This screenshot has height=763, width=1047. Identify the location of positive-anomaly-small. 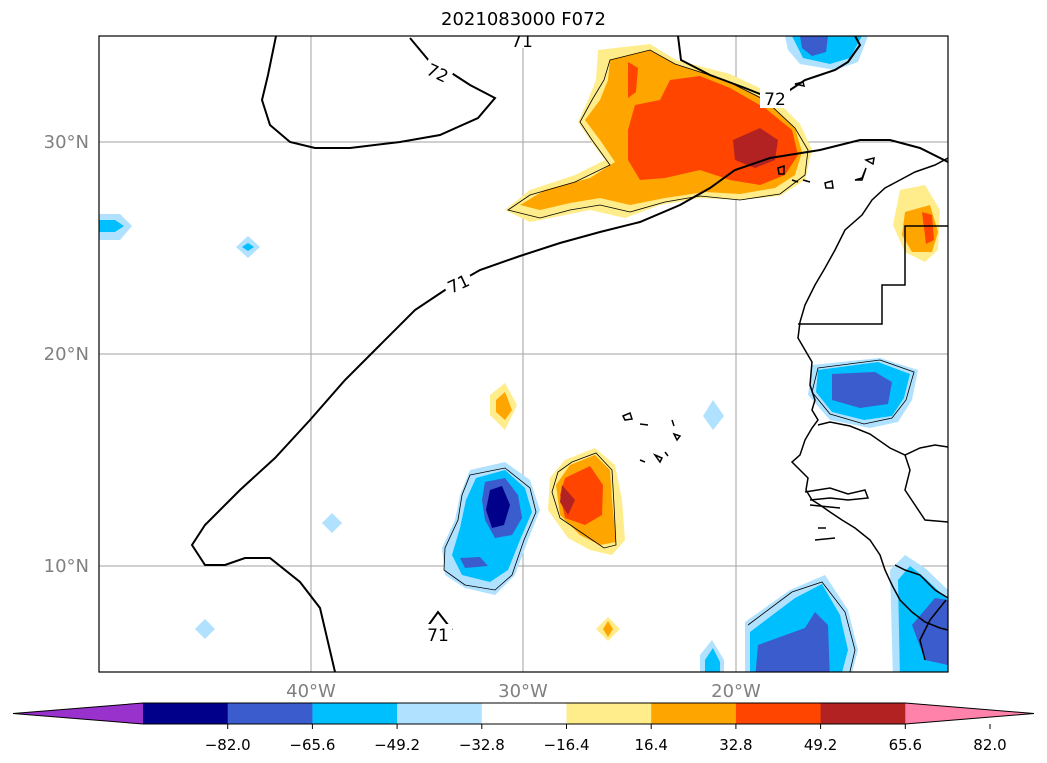
(555, 512).